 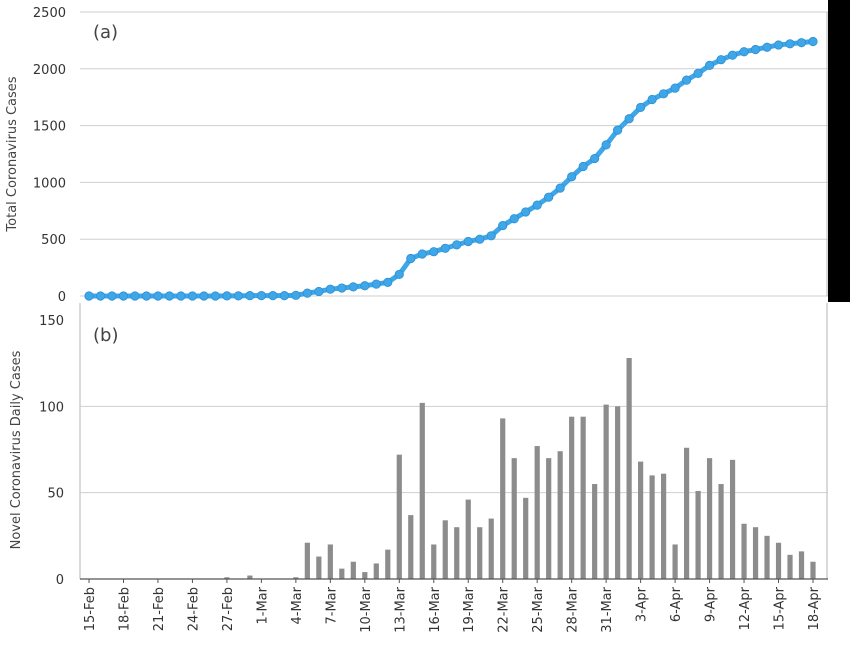 What do you see at coordinates (469, 609) in the screenshot?
I see `panel-b-x-tick-label: 19-Mar` at bounding box center [469, 609].